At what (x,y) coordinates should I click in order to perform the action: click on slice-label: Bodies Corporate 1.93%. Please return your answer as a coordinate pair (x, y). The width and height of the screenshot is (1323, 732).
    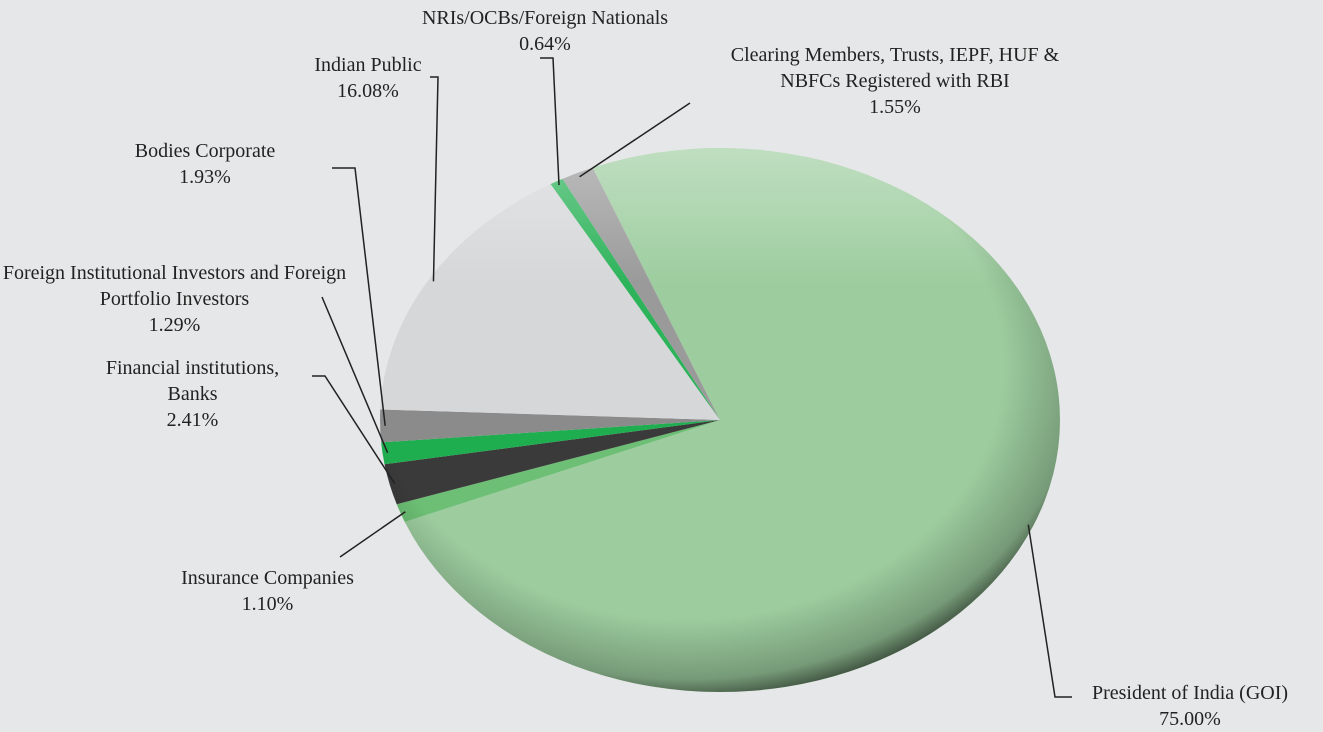
    Looking at the image, I should click on (205, 164).